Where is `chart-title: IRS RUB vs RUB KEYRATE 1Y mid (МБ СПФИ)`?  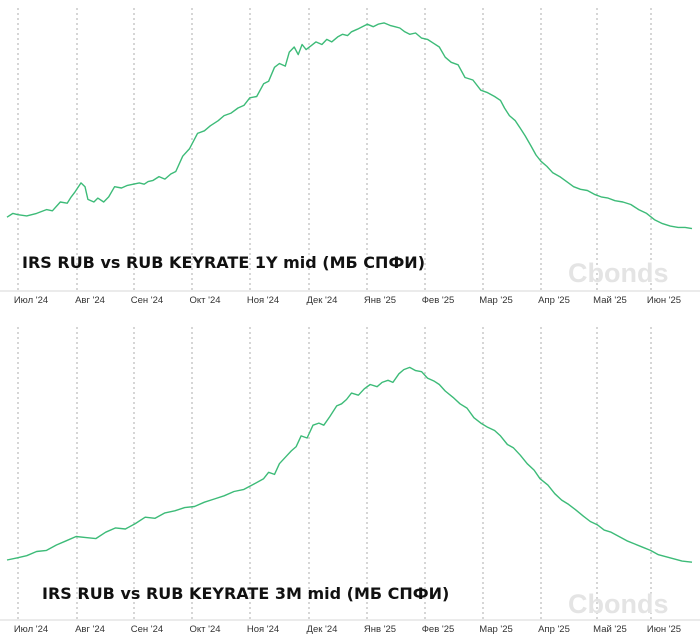
chart-title: IRS RUB vs RUB KEYRATE 1Y mid (МБ СПФИ) is located at coordinates (223, 262).